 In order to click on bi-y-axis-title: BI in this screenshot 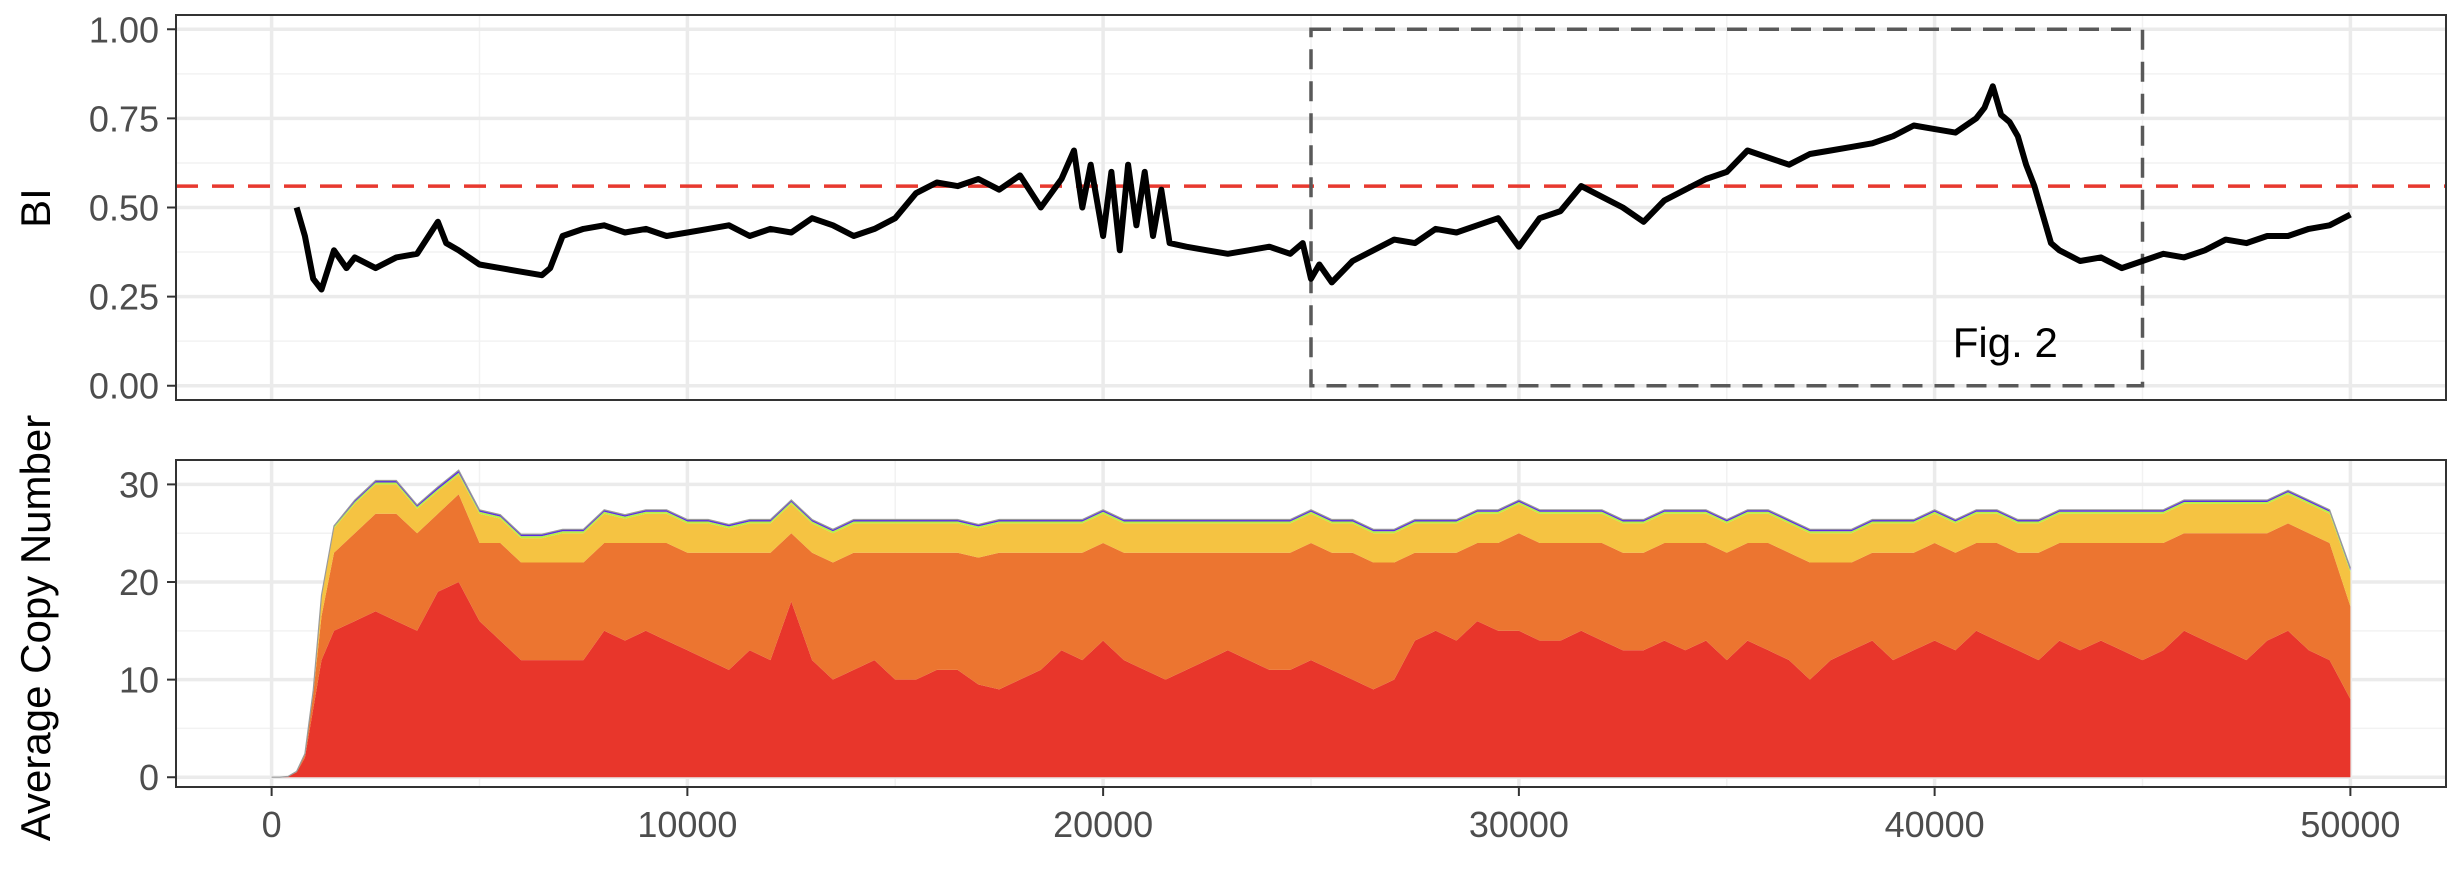, I will do `click(35, 208)`.